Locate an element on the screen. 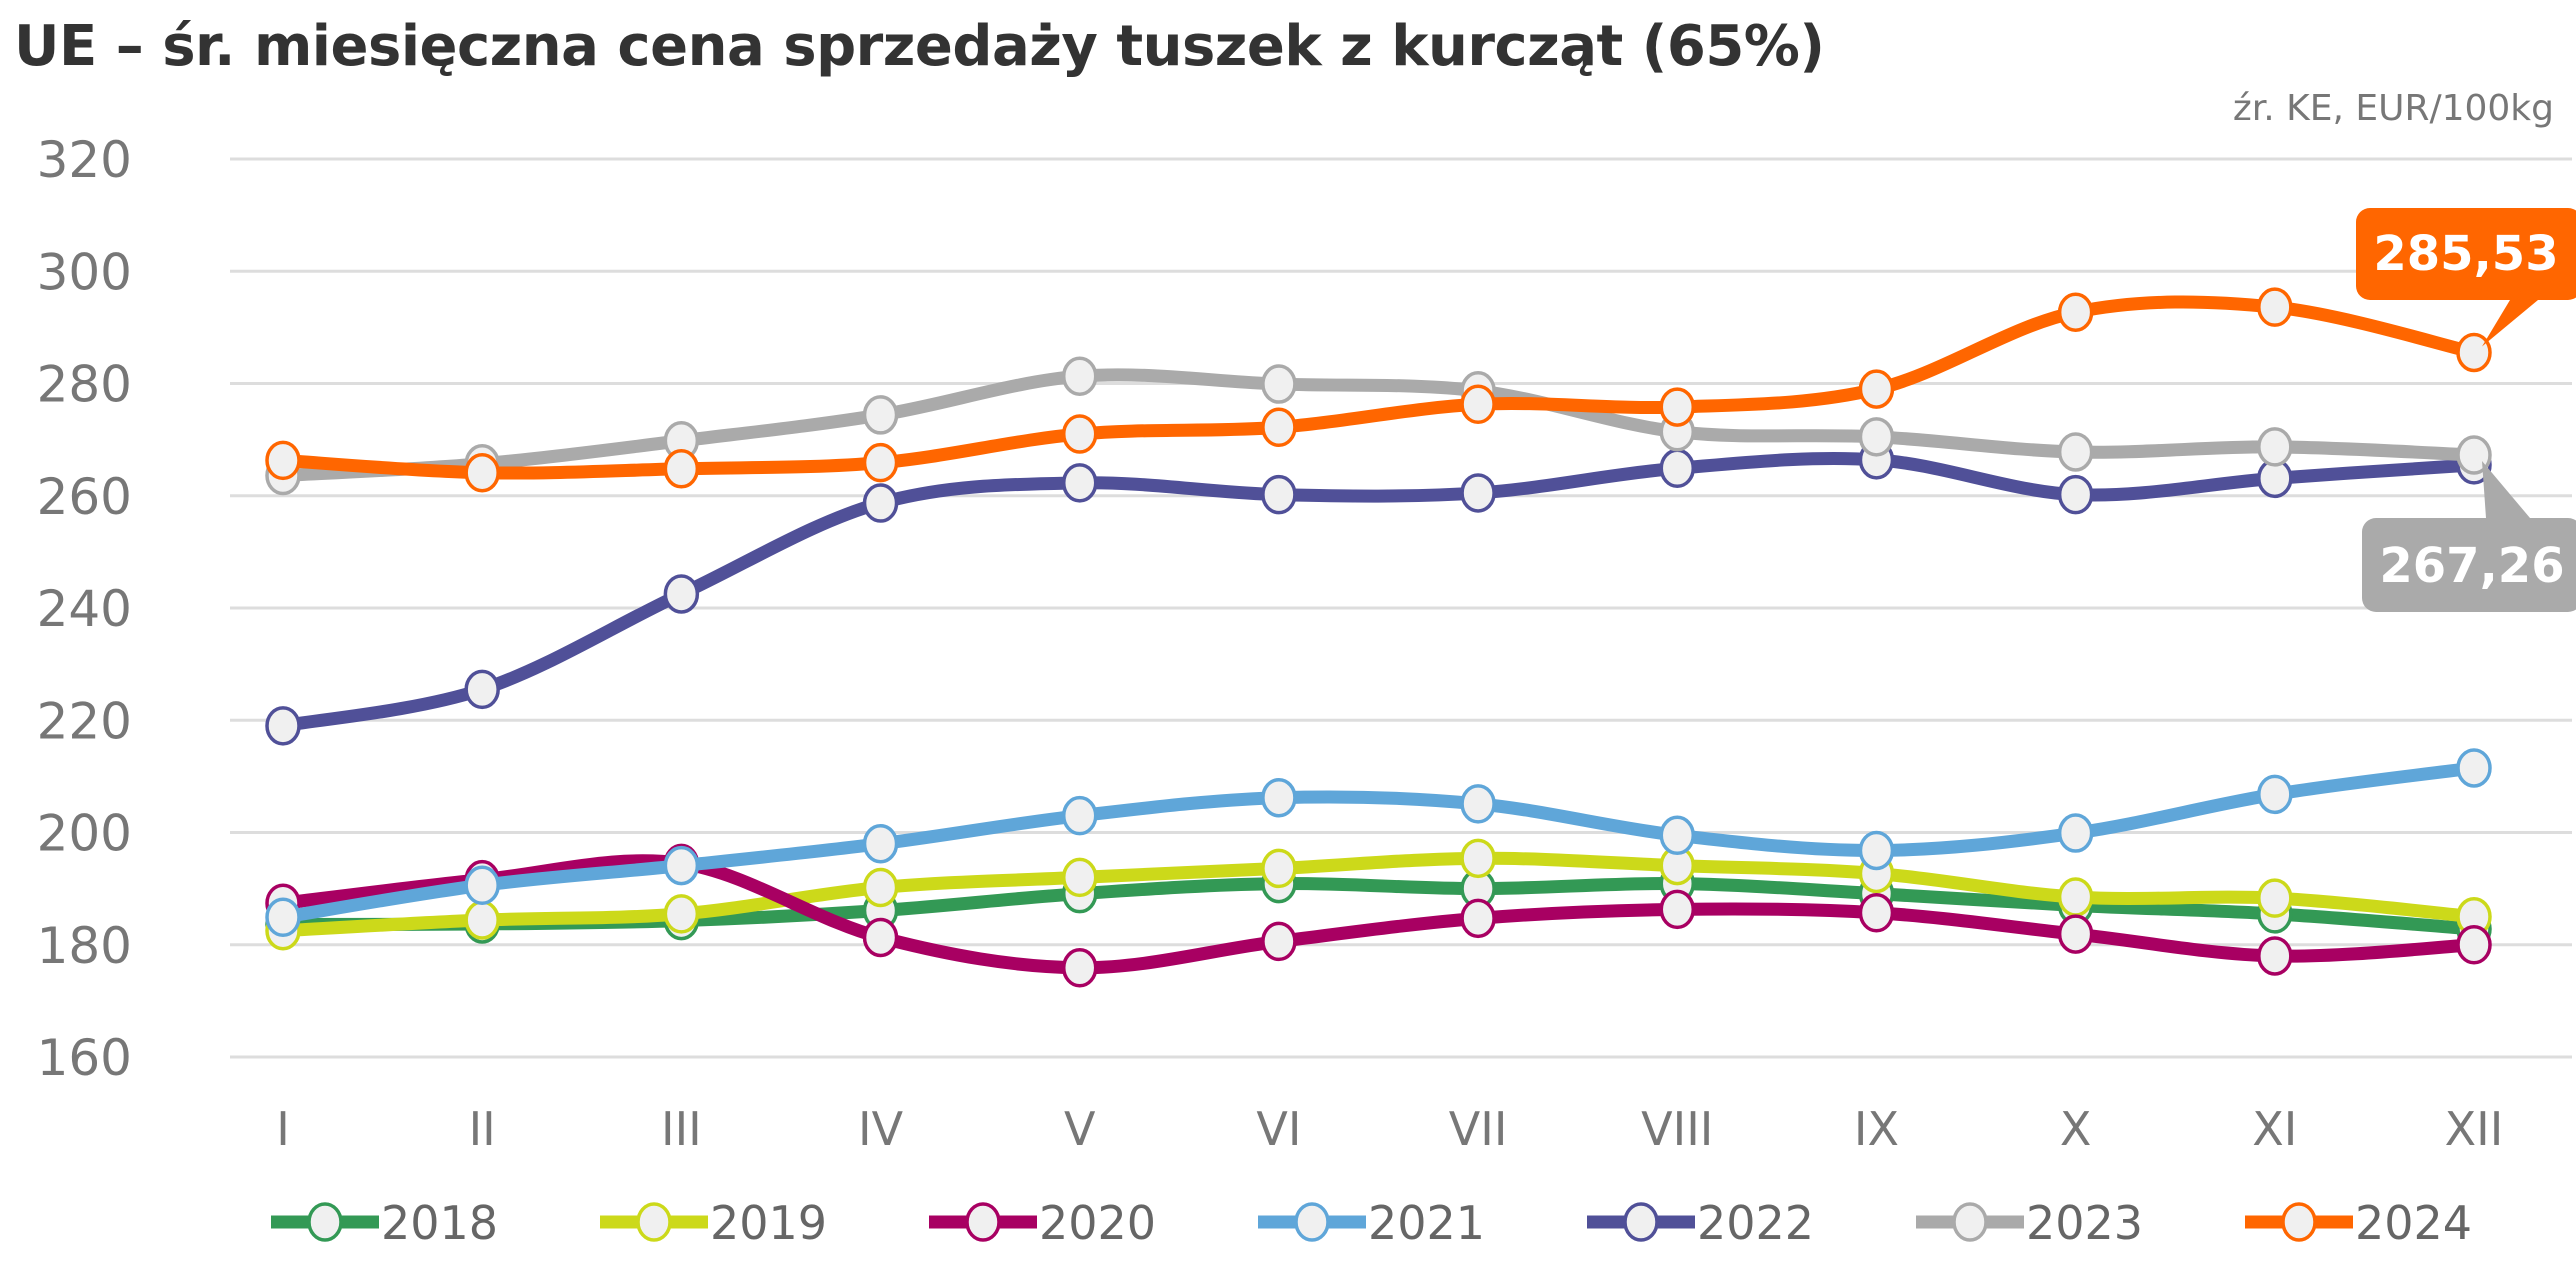 The width and height of the screenshot is (2576, 1274). x-tick-label: VIII is located at coordinates (1677, 1129).